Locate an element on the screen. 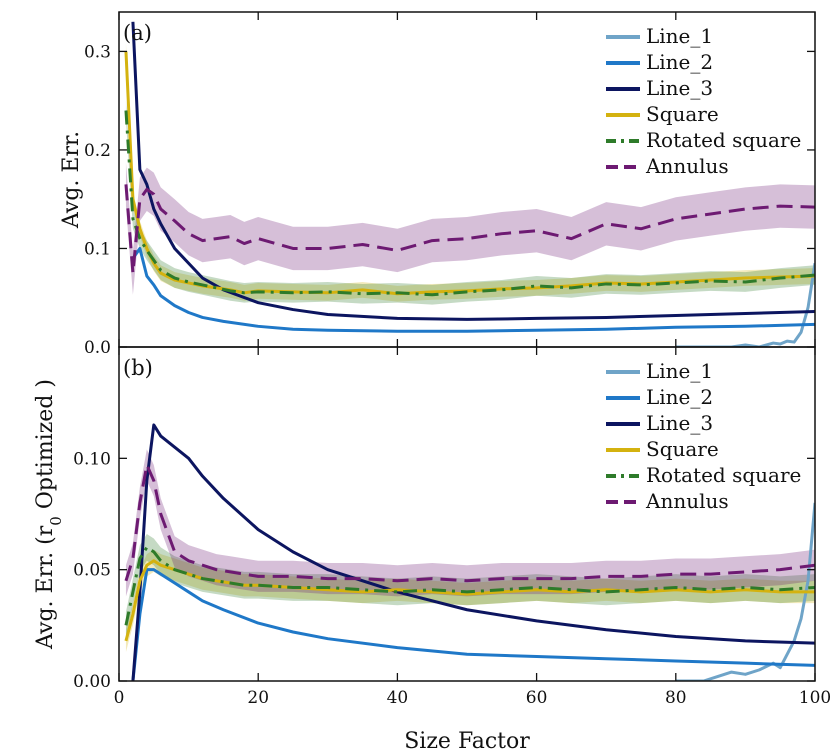 The height and width of the screenshot is (756, 830). panel-a-ylabel: Avg. Err. is located at coordinates (71, 180).